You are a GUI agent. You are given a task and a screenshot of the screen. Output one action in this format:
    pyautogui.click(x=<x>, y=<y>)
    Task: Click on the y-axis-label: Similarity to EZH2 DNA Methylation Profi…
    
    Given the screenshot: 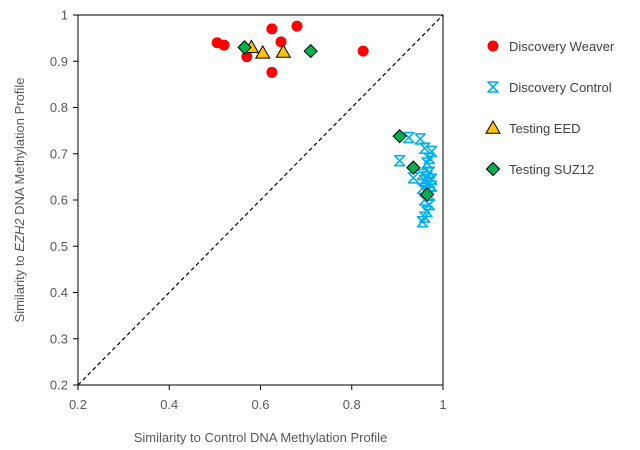 What is the action you would take?
    pyautogui.click(x=19, y=200)
    